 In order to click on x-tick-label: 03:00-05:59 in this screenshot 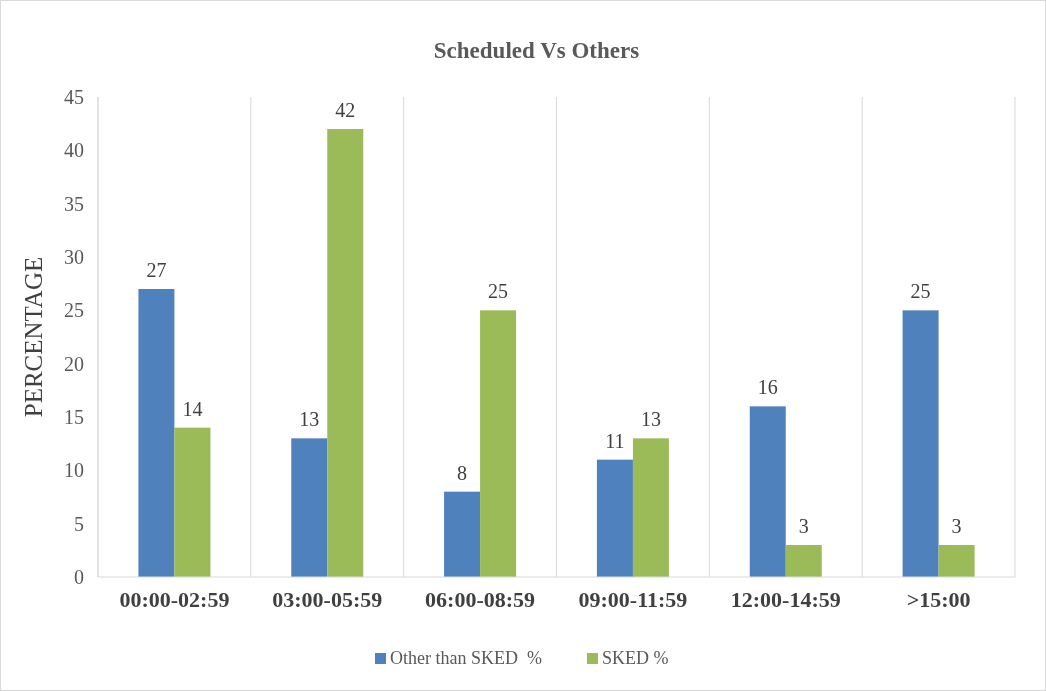, I will do `click(327, 599)`.